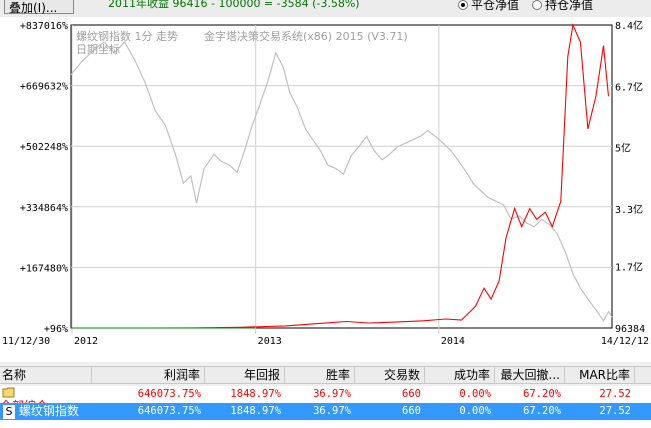 This screenshot has width=651, height=428. I want to click on col-winrate: 胜率, so click(320, 375).